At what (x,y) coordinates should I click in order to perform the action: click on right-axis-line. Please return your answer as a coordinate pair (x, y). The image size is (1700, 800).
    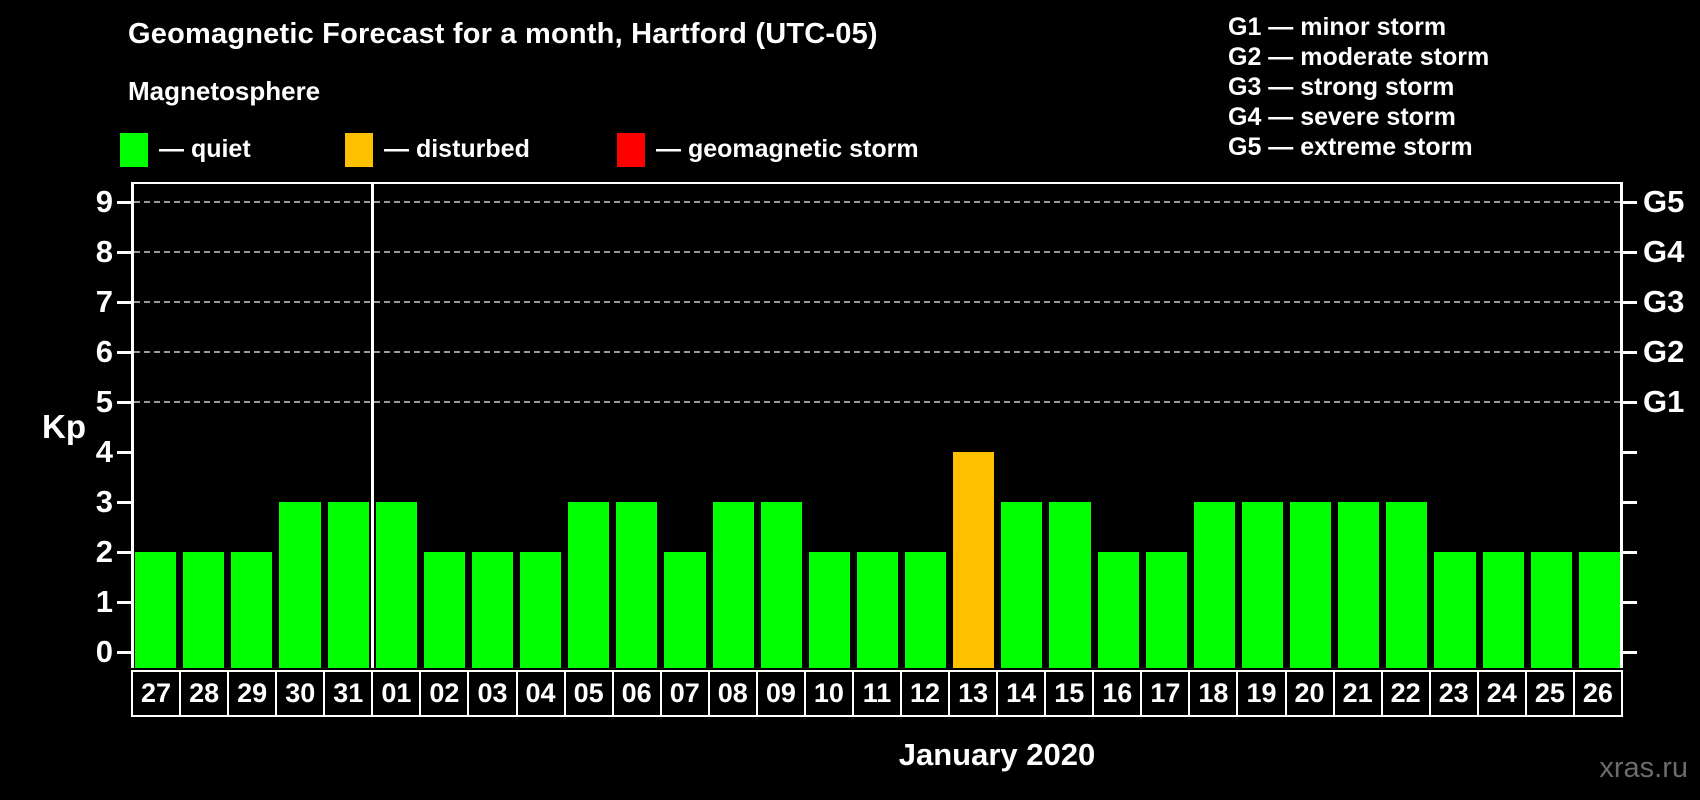
    Looking at the image, I should click on (1621, 425).